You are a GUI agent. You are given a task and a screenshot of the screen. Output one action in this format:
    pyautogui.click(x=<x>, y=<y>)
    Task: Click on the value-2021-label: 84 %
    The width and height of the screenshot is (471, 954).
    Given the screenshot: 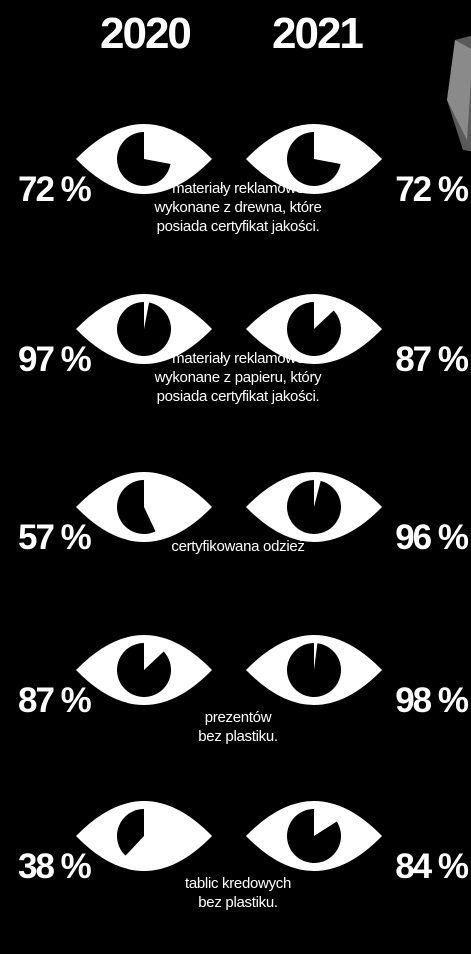 What is the action you would take?
    pyautogui.click(x=432, y=866)
    